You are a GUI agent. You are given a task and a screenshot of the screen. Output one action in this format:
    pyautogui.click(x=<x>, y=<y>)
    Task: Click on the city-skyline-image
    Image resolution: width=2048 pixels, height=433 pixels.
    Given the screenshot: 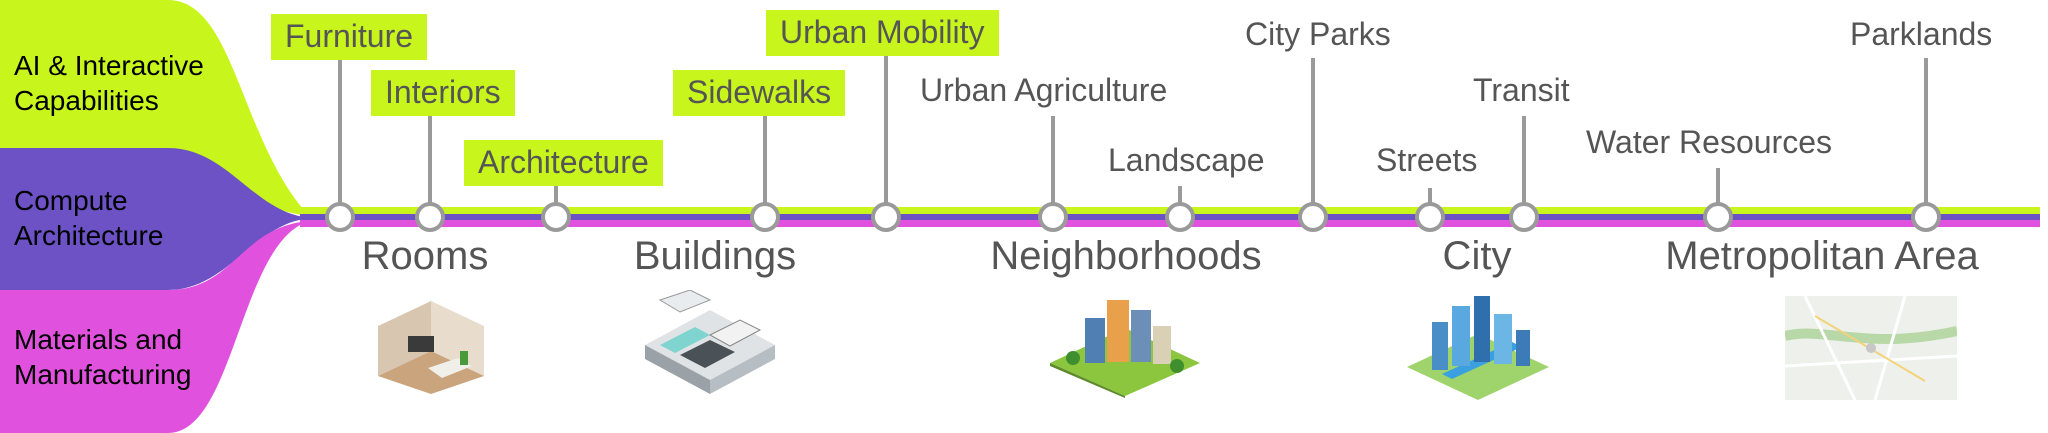 What is the action you would take?
    pyautogui.click(x=1478, y=348)
    